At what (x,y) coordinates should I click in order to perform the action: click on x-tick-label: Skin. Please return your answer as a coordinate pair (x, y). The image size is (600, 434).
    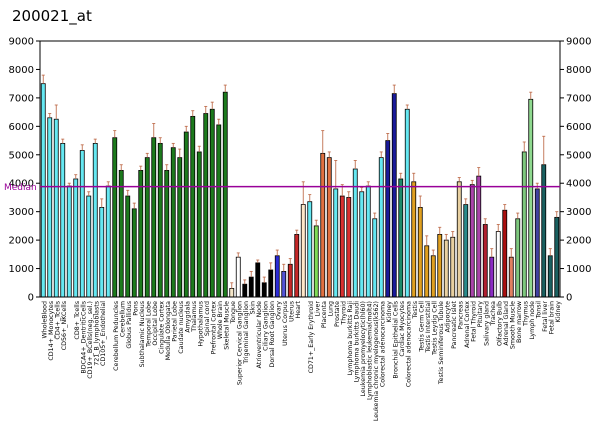
    Looking at the image, I should click on (252, 307).